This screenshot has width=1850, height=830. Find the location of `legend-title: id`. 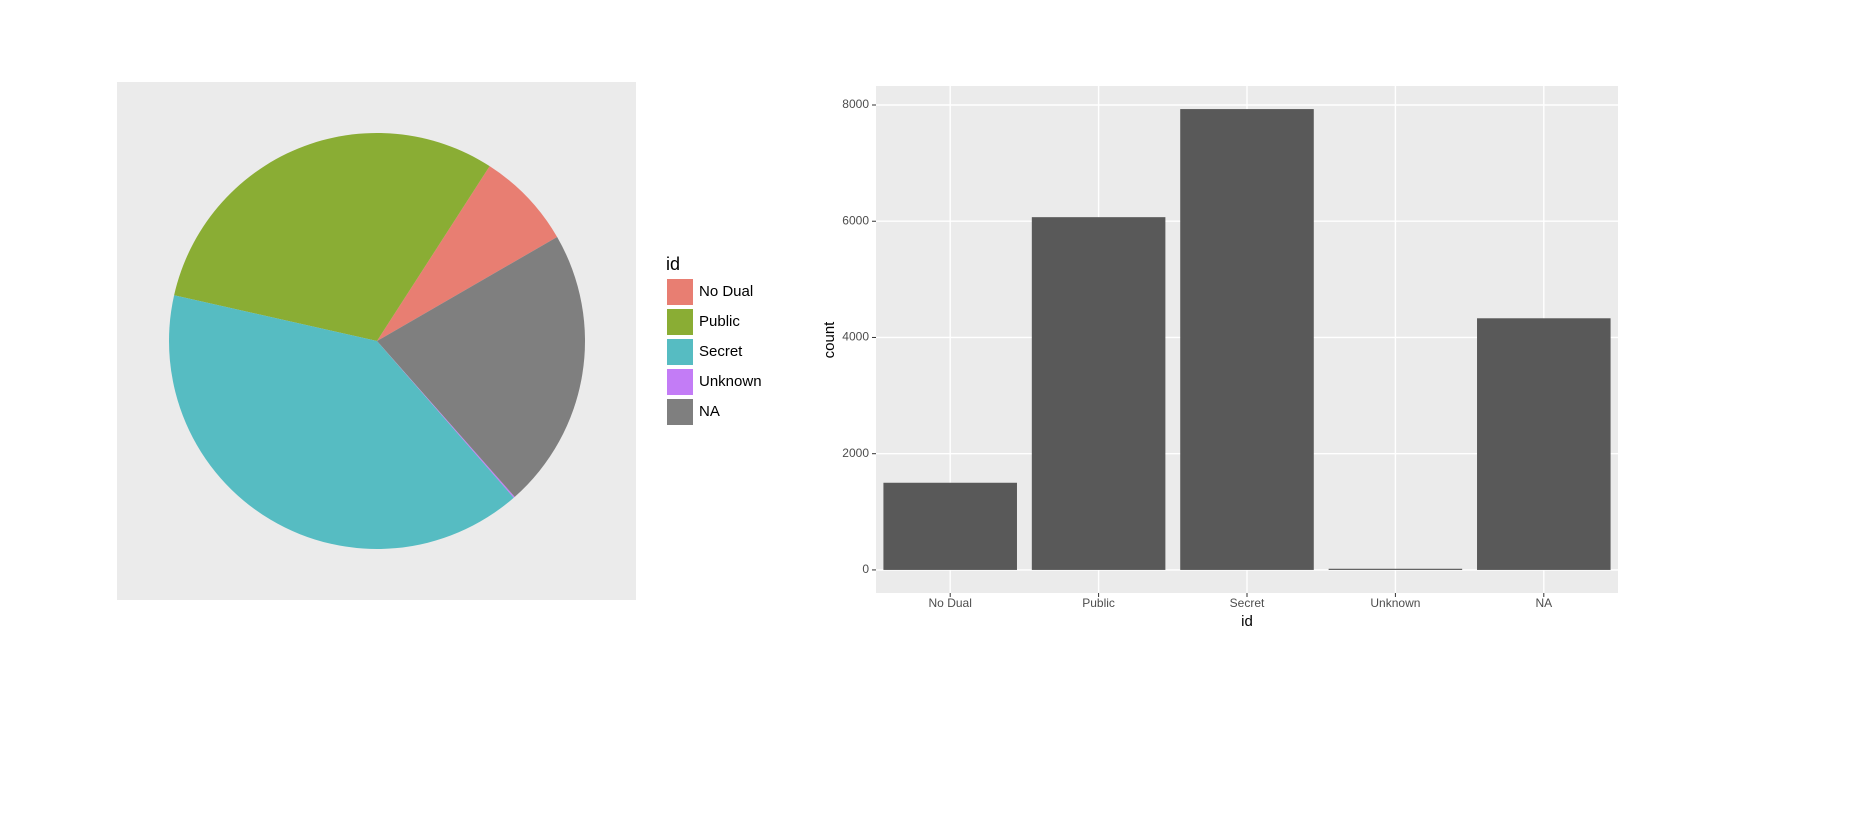

legend-title: id is located at coordinates (673, 264).